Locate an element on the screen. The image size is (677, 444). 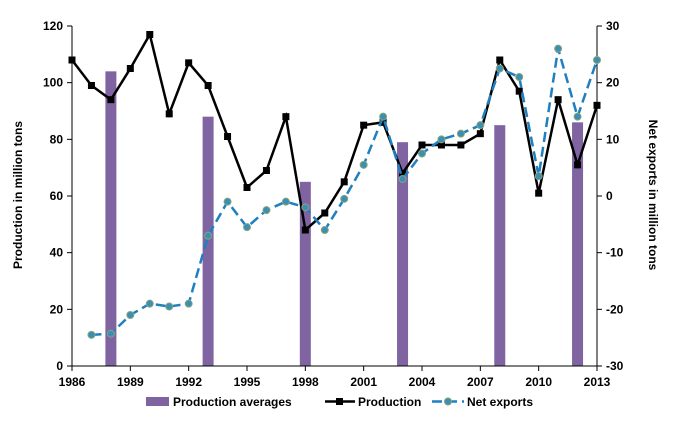
y-left-tick-label: 80 is located at coordinates (57, 139).